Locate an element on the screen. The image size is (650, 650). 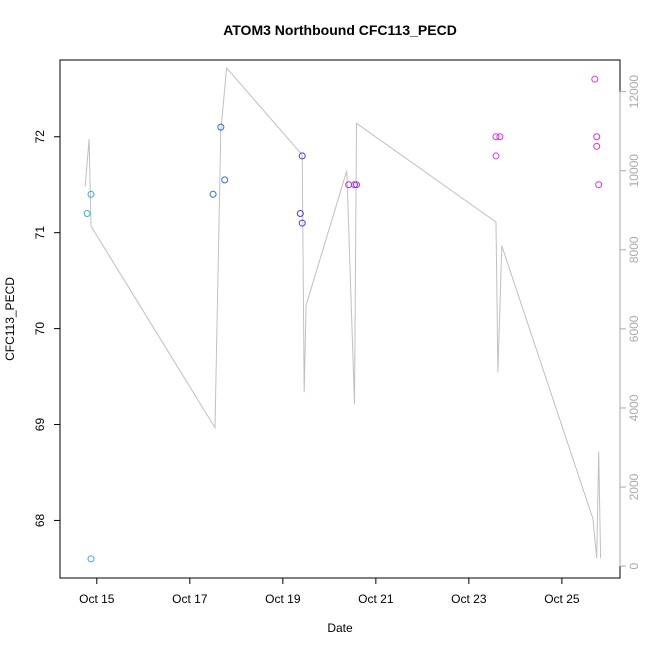
y-tick-label: 71 is located at coordinates (40, 233).